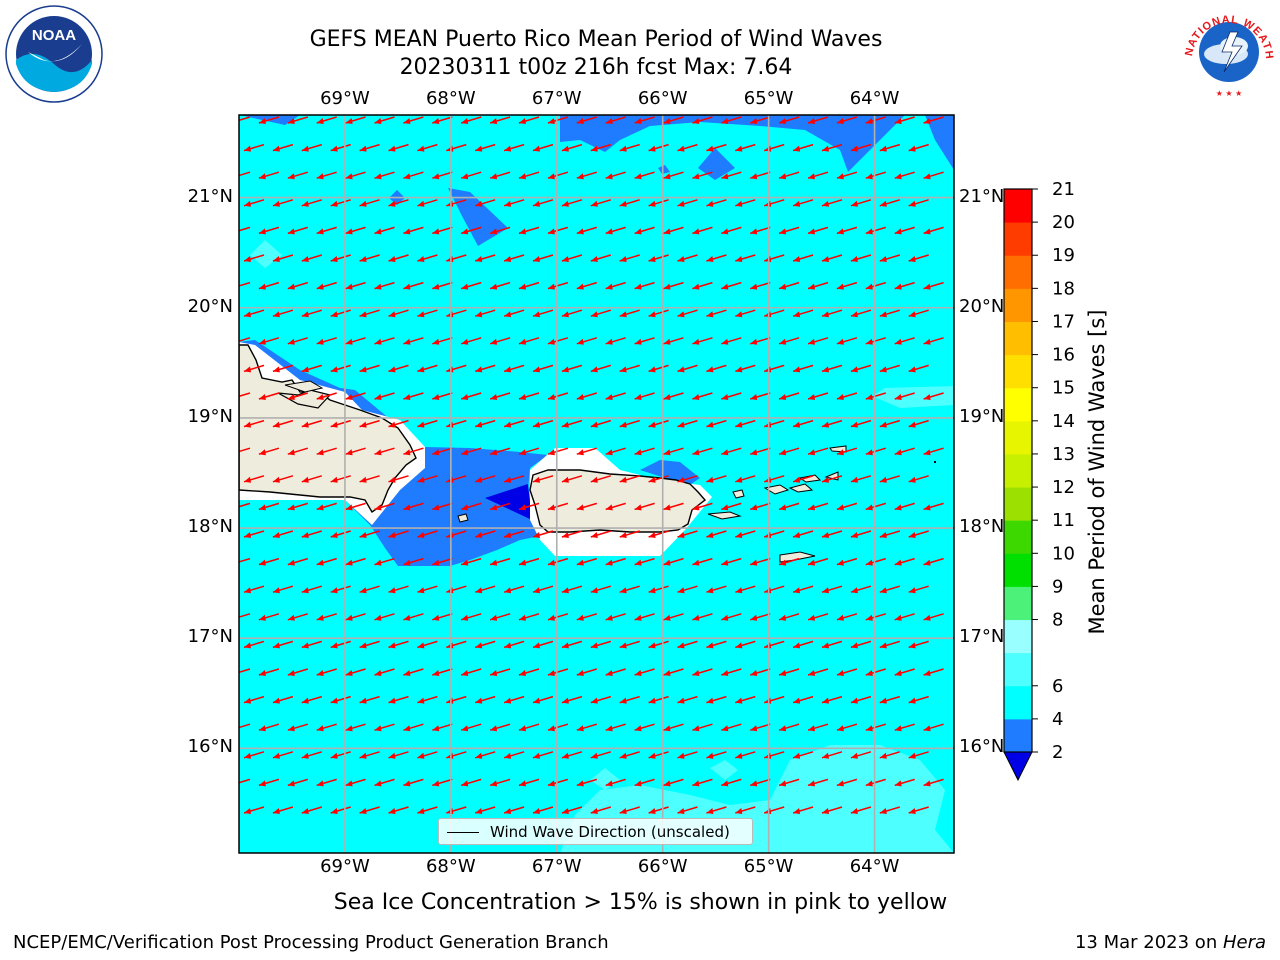 The width and height of the screenshot is (1280, 960). What do you see at coordinates (556, 866) in the screenshot?
I see `lon-tick-label-bottom: 67°W` at bounding box center [556, 866].